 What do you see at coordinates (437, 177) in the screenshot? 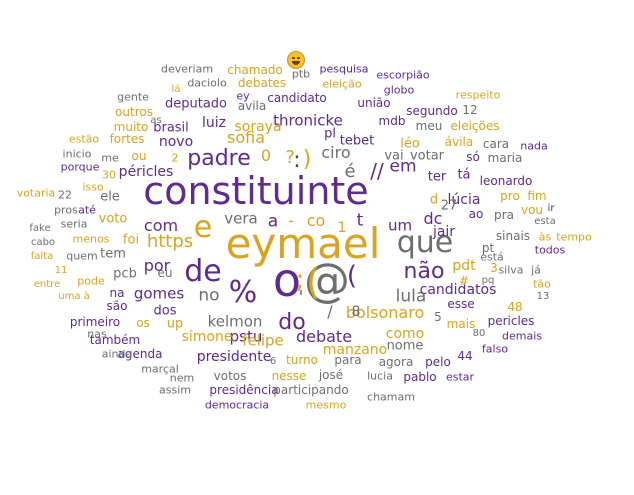
I see `cloud-word: ter` at bounding box center [437, 177].